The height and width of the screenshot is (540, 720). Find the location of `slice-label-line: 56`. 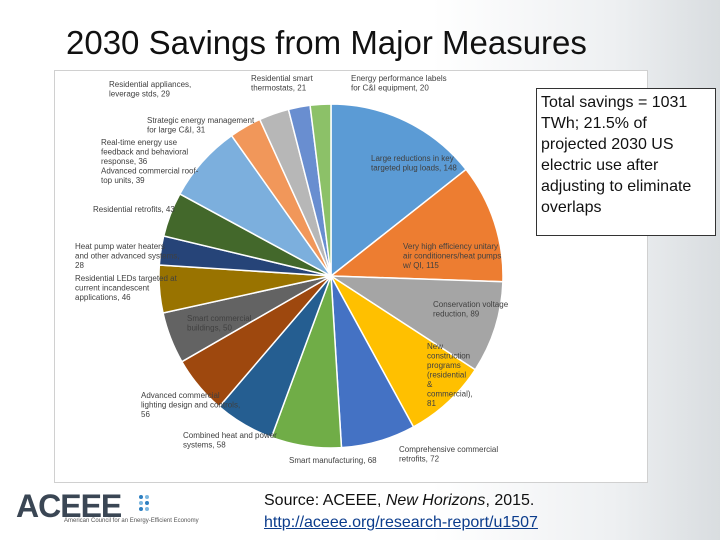

slice-label-line: 56 is located at coordinates (145, 414).